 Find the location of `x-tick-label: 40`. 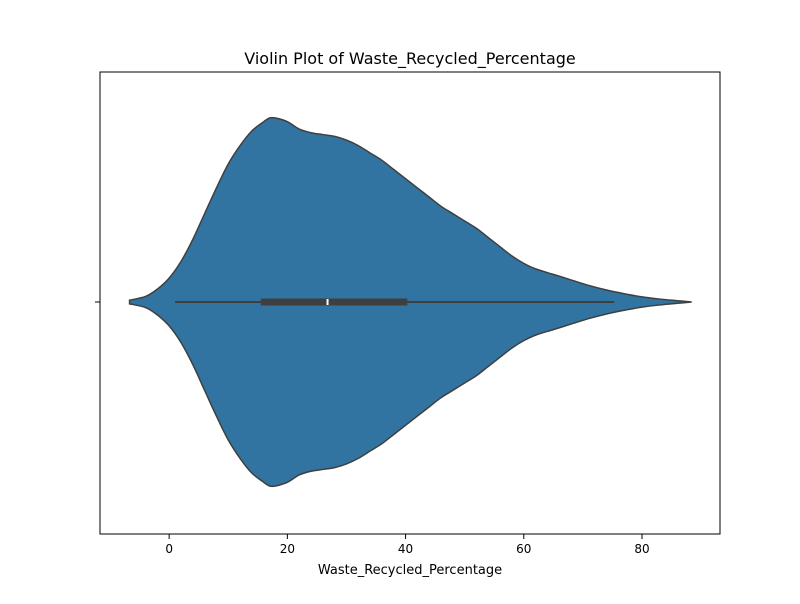

x-tick-label: 40 is located at coordinates (405, 549).